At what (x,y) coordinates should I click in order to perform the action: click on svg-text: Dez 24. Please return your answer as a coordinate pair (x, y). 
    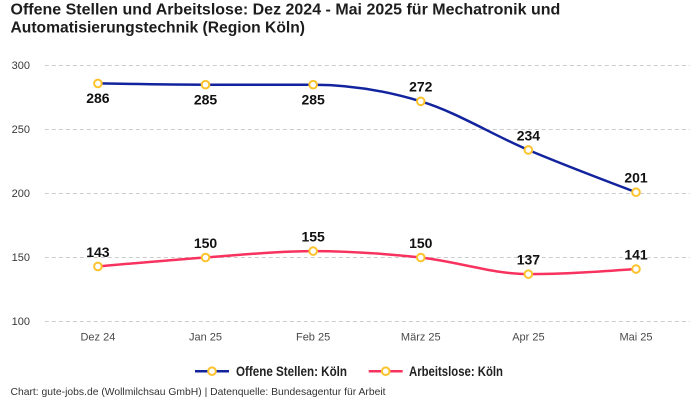
    Looking at the image, I should click on (97, 337).